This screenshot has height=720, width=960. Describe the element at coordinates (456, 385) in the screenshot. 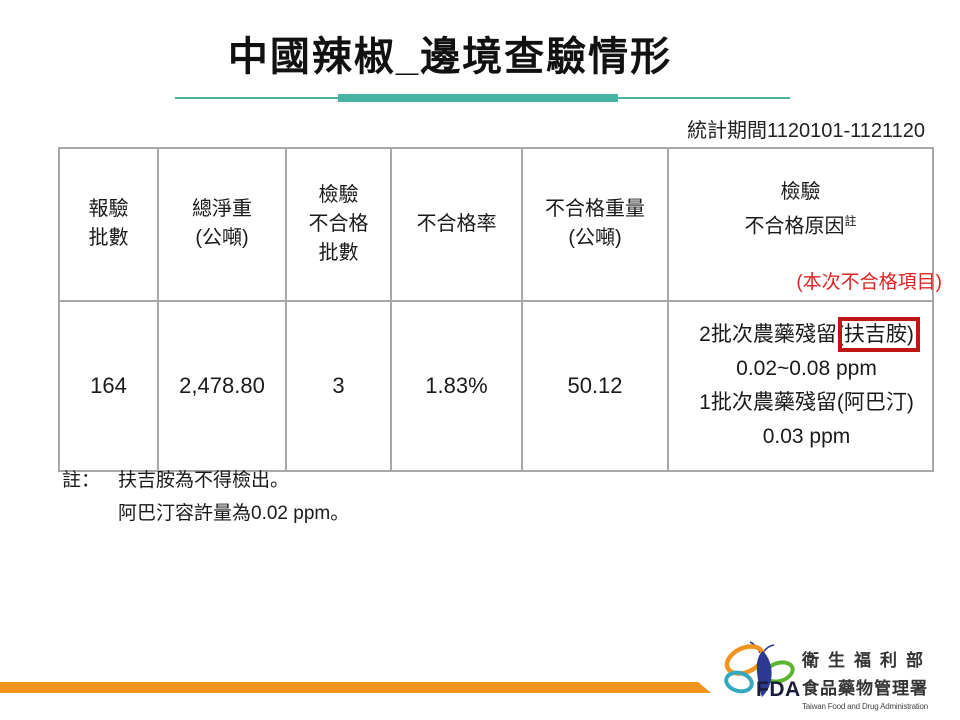

I see `cell-failure-rate: 1.83%` at that location.